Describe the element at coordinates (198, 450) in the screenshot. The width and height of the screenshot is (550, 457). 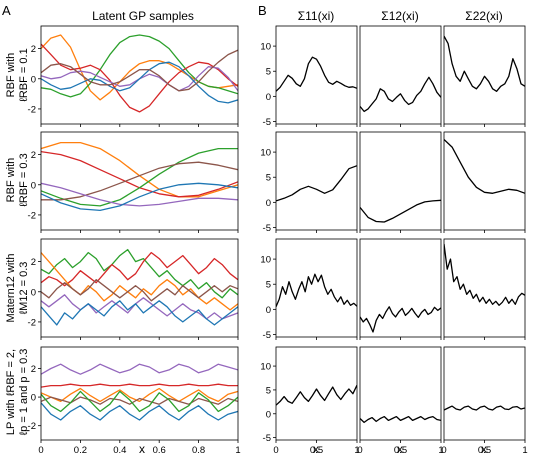
I see `x-tick-label: 0.8` at that location.